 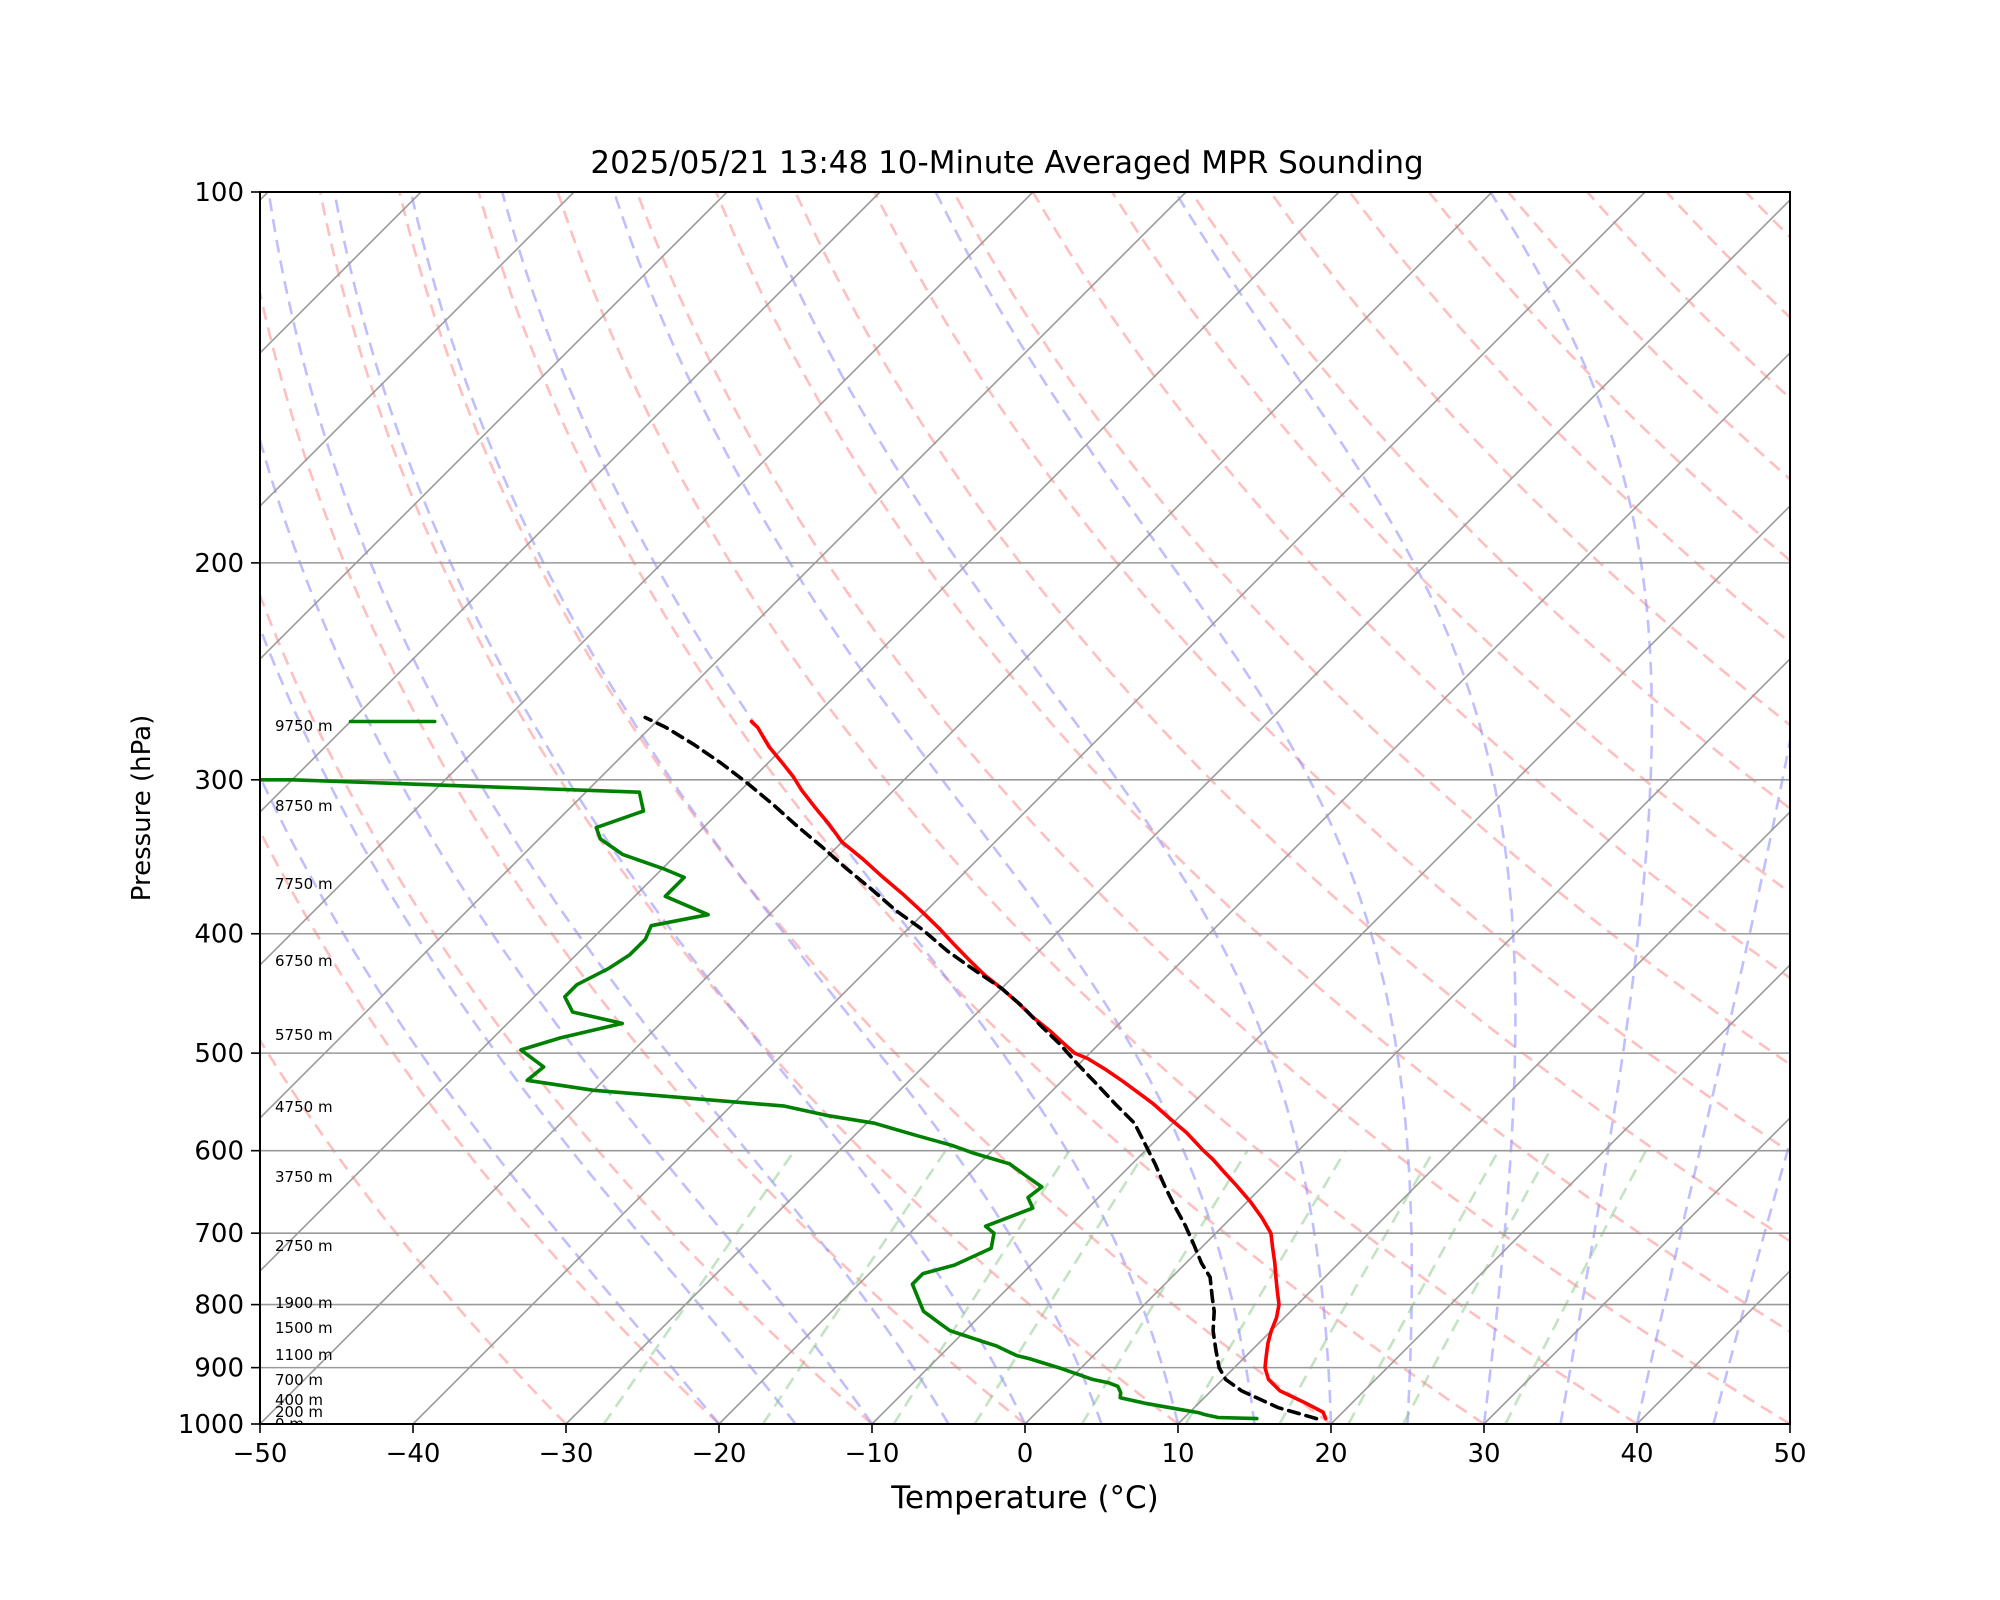 What do you see at coordinates (219, 1369) in the screenshot?
I see `y-tick-label: 900` at bounding box center [219, 1369].